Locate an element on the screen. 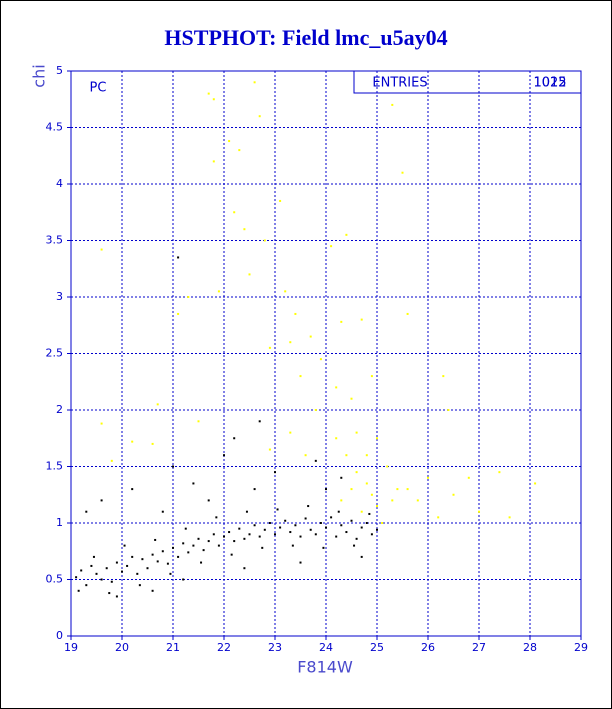 The width and height of the screenshot is (612, 709). y-tick-label: 0 is located at coordinates (59, 635).